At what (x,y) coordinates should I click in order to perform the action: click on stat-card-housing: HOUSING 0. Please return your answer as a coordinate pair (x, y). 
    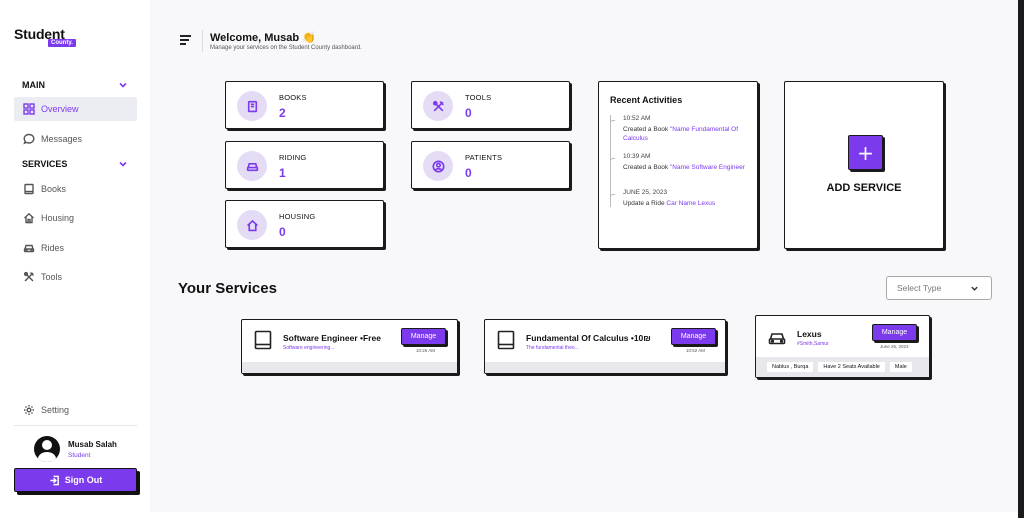
    Looking at the image, I should click on (304, 224).